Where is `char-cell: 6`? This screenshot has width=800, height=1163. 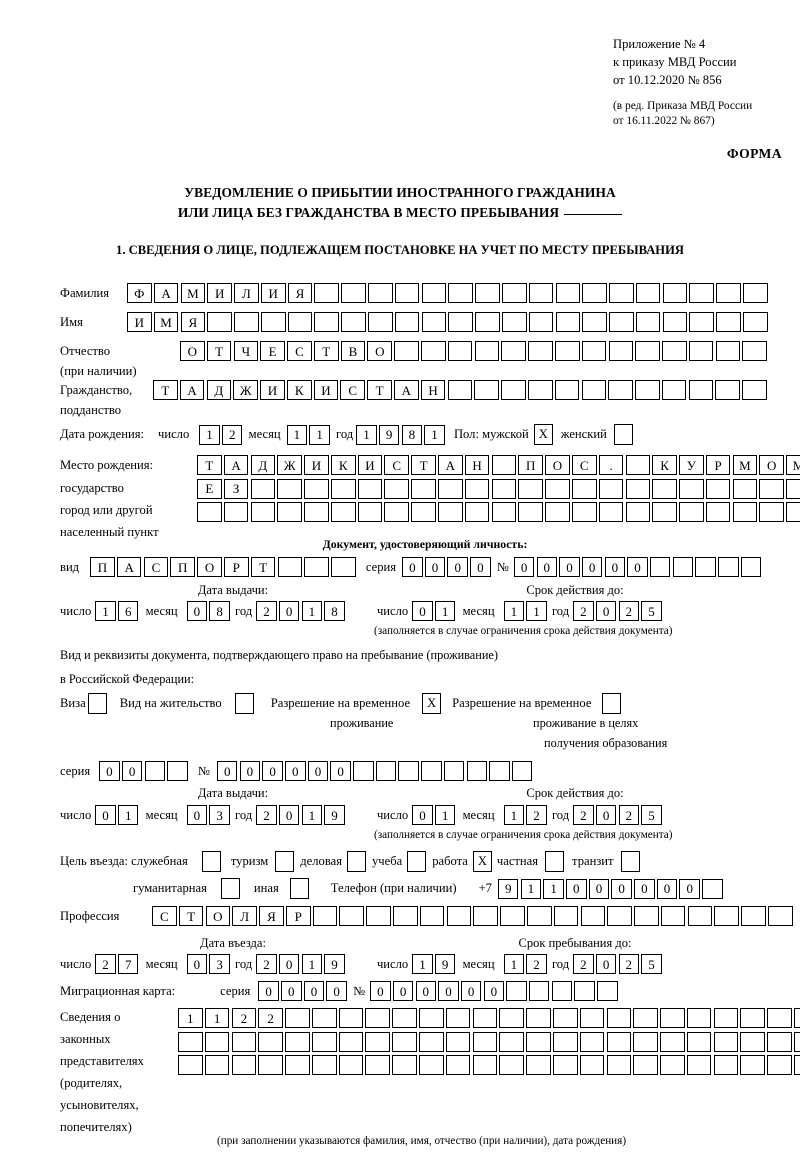 char-cell: 6 is located at coordinates (128, 611).